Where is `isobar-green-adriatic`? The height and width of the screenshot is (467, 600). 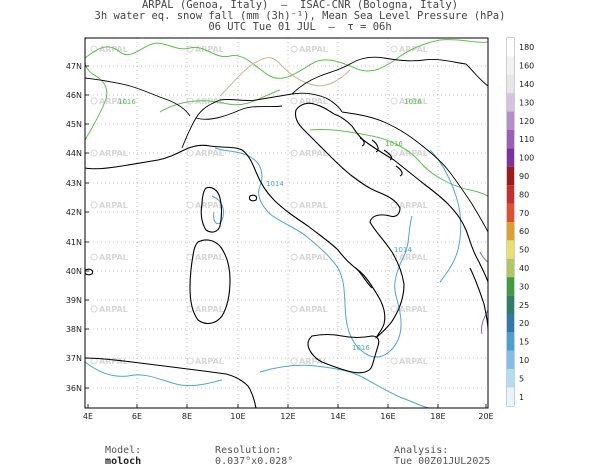 isobar-green-adriatic is located at coordinates (398, 163).